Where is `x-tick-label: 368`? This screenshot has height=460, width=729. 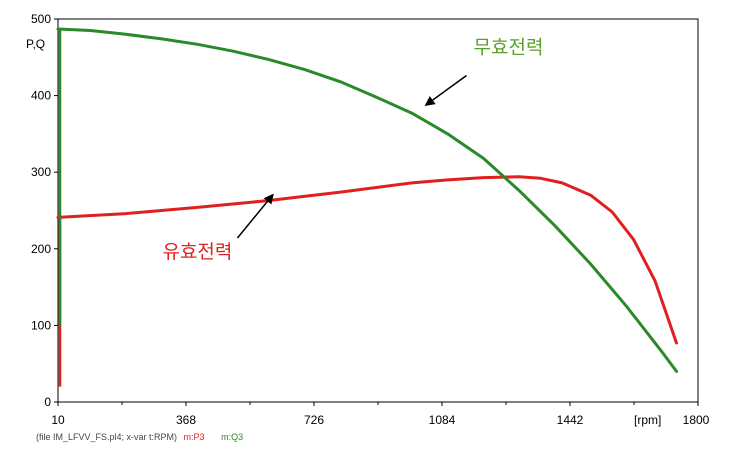
x-tick-label: 368 is located at coordinates (186, 420).